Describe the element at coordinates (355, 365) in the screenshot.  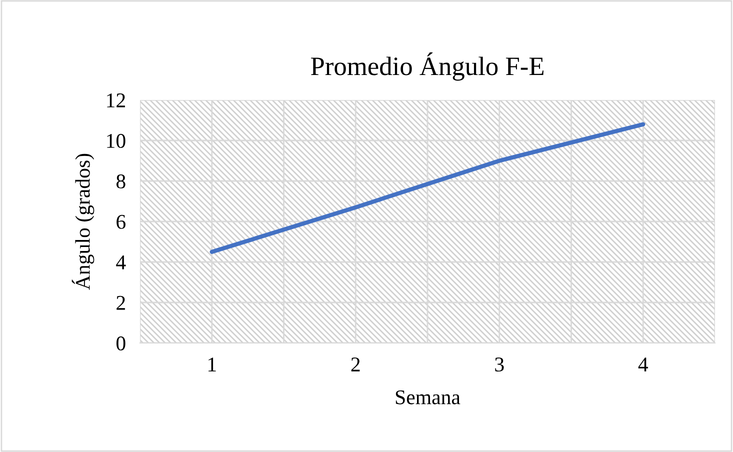
I see `x-tick-label: 2` at that location.